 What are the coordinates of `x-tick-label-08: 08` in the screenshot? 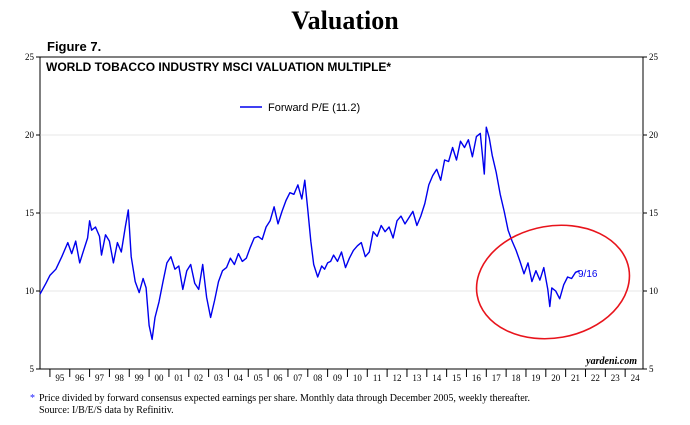 It's located at (318, 378).